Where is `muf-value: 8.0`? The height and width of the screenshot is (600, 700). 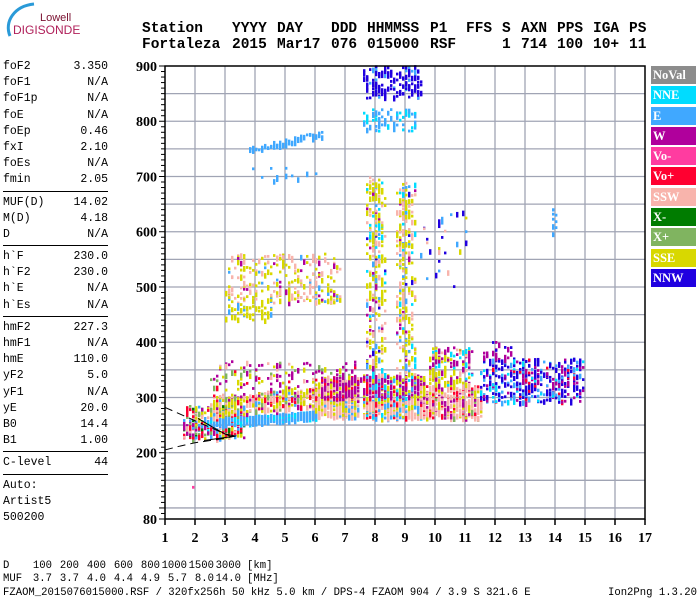 muf-value: 8.0 is located at coordinates (204, 579).